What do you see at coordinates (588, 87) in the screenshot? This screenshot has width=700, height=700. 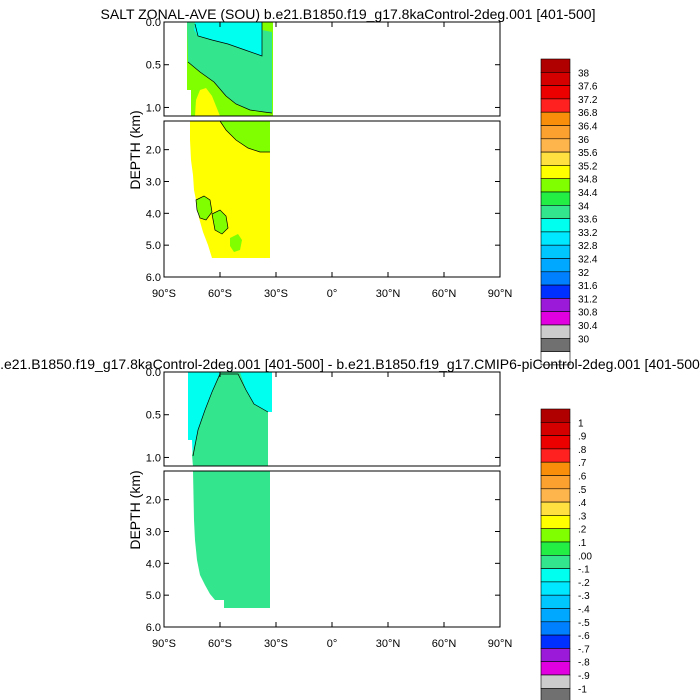 I see `colorbar-label: 37.6` at bounding box center [588, 87].